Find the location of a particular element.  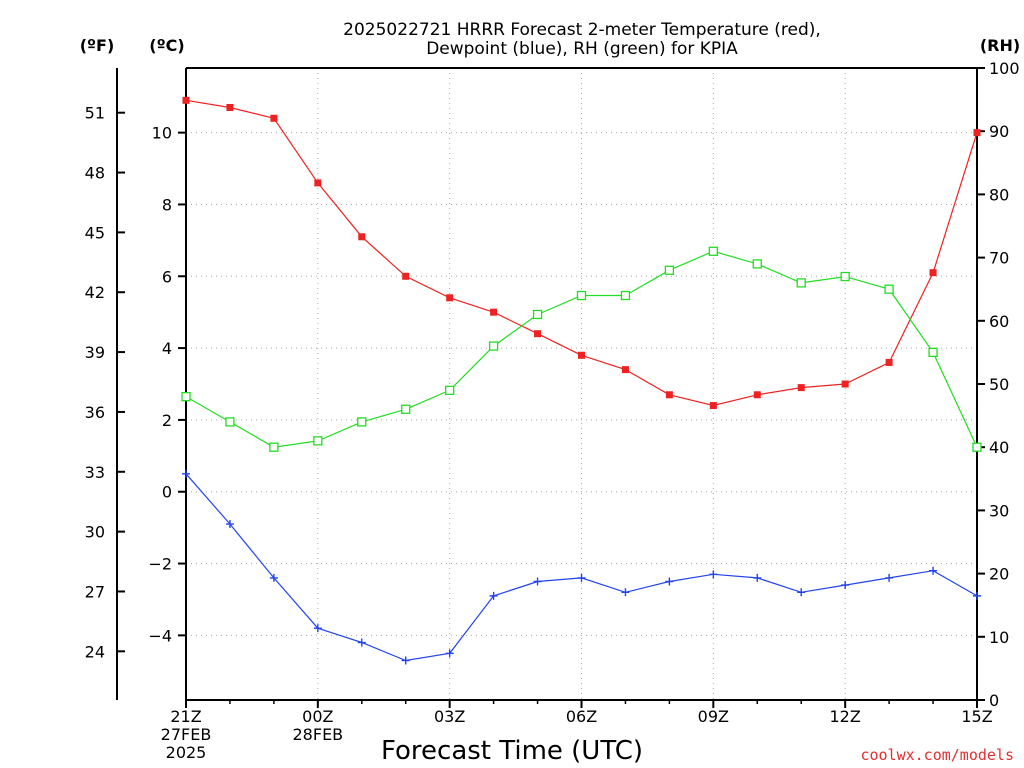

fahrenheit-tick-label: 27 is located at coordinates (95, 591).